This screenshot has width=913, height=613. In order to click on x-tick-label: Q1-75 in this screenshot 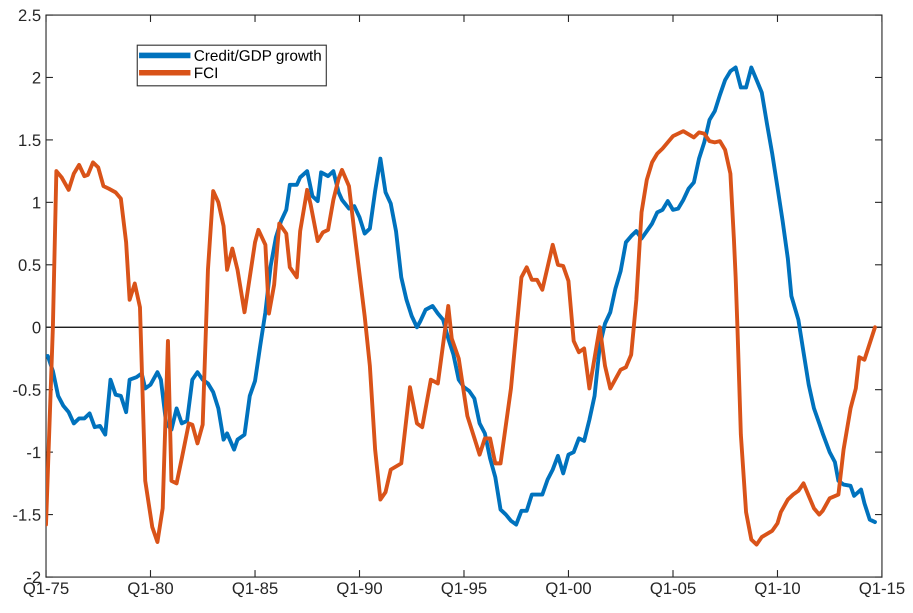, I will do `click(46, 590)`.